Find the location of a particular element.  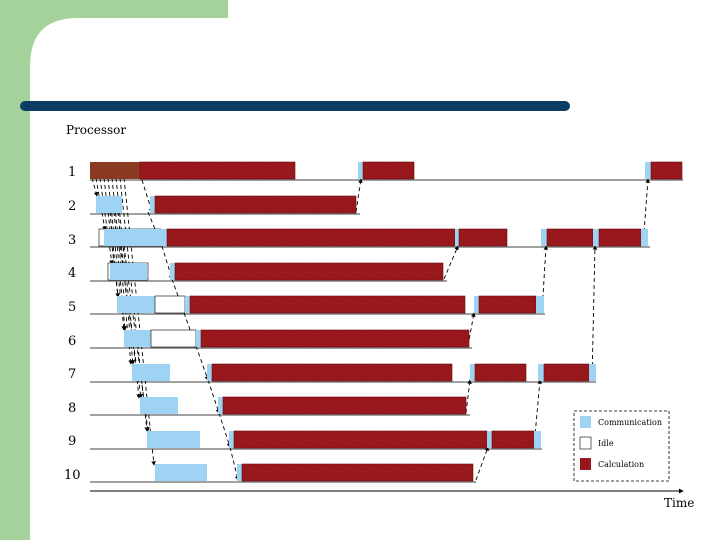

legend: Communication Idle Calculation is located at coordinates (621, 446).